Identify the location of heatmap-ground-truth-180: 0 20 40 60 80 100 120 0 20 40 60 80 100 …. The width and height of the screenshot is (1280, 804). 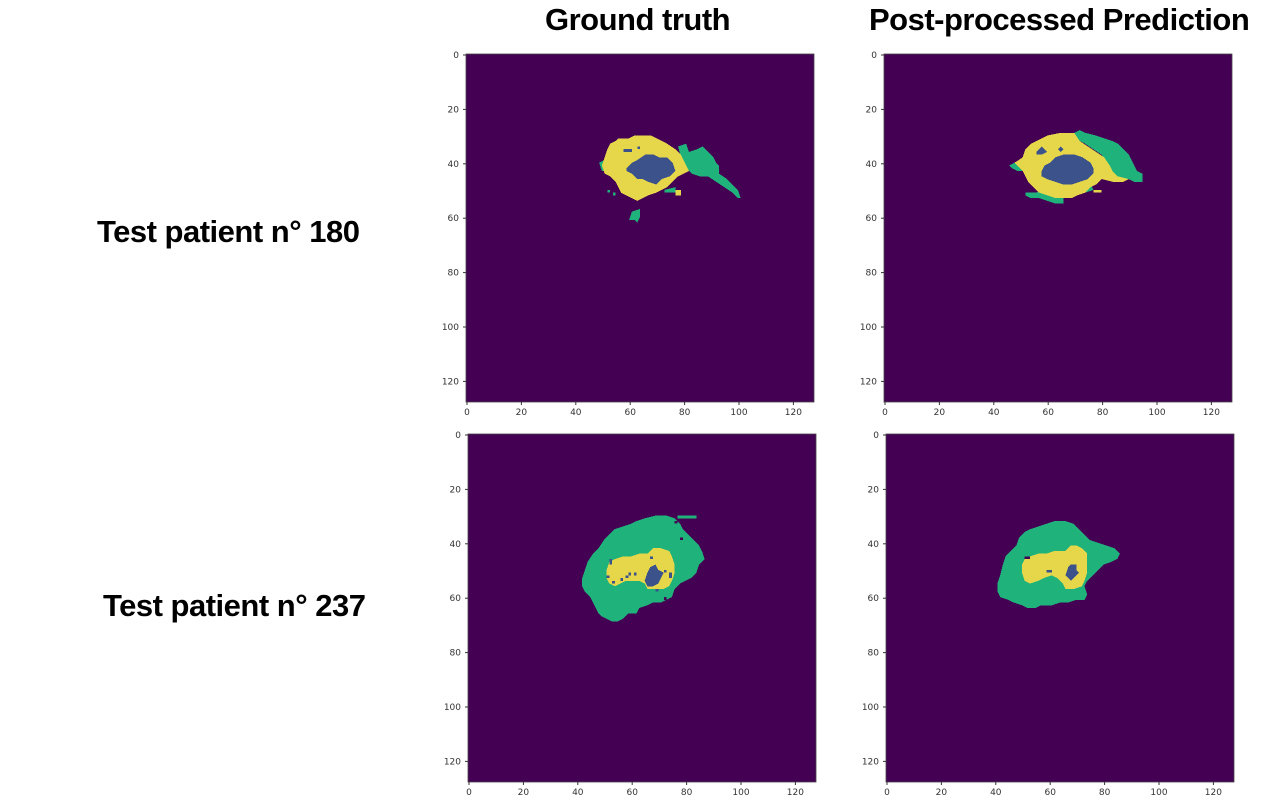
(628, 234).